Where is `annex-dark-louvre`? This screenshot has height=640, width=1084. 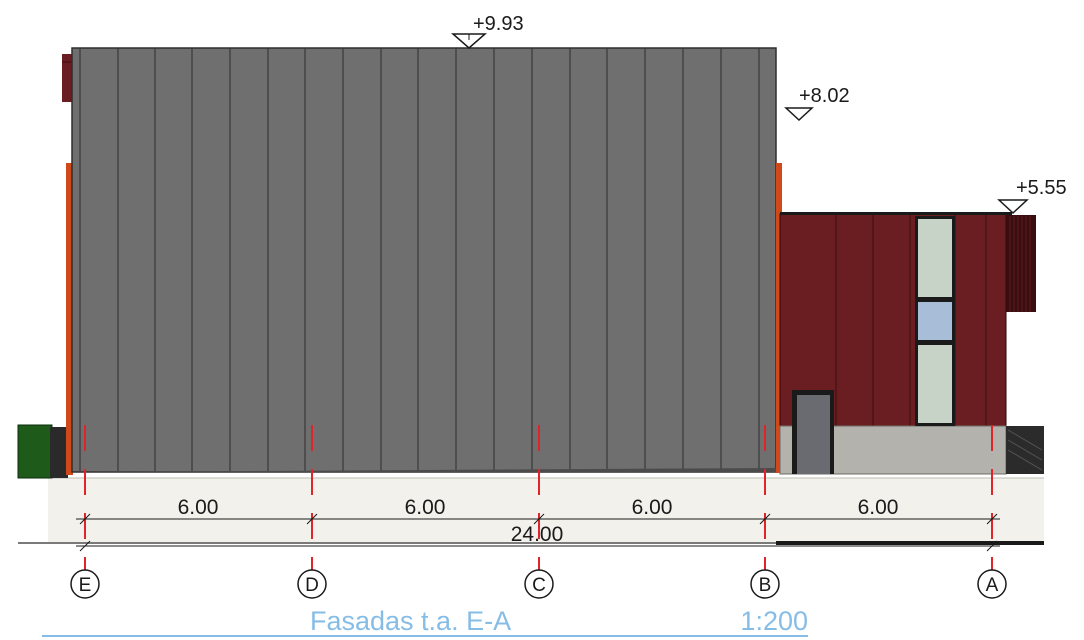 annex-dark-louvre is located at coordinates (1021, 263).